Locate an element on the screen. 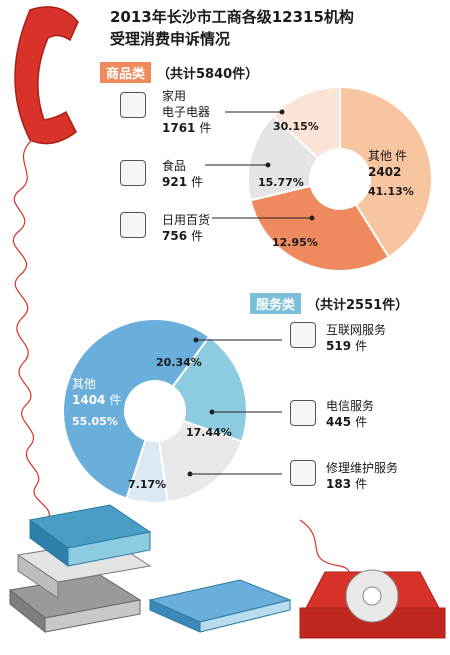 Image resolution: width=450 pixels, height=655 pixels. title-line-1: 2013年长沙市工商各级12315机构 is located at coordinates (232, 17).